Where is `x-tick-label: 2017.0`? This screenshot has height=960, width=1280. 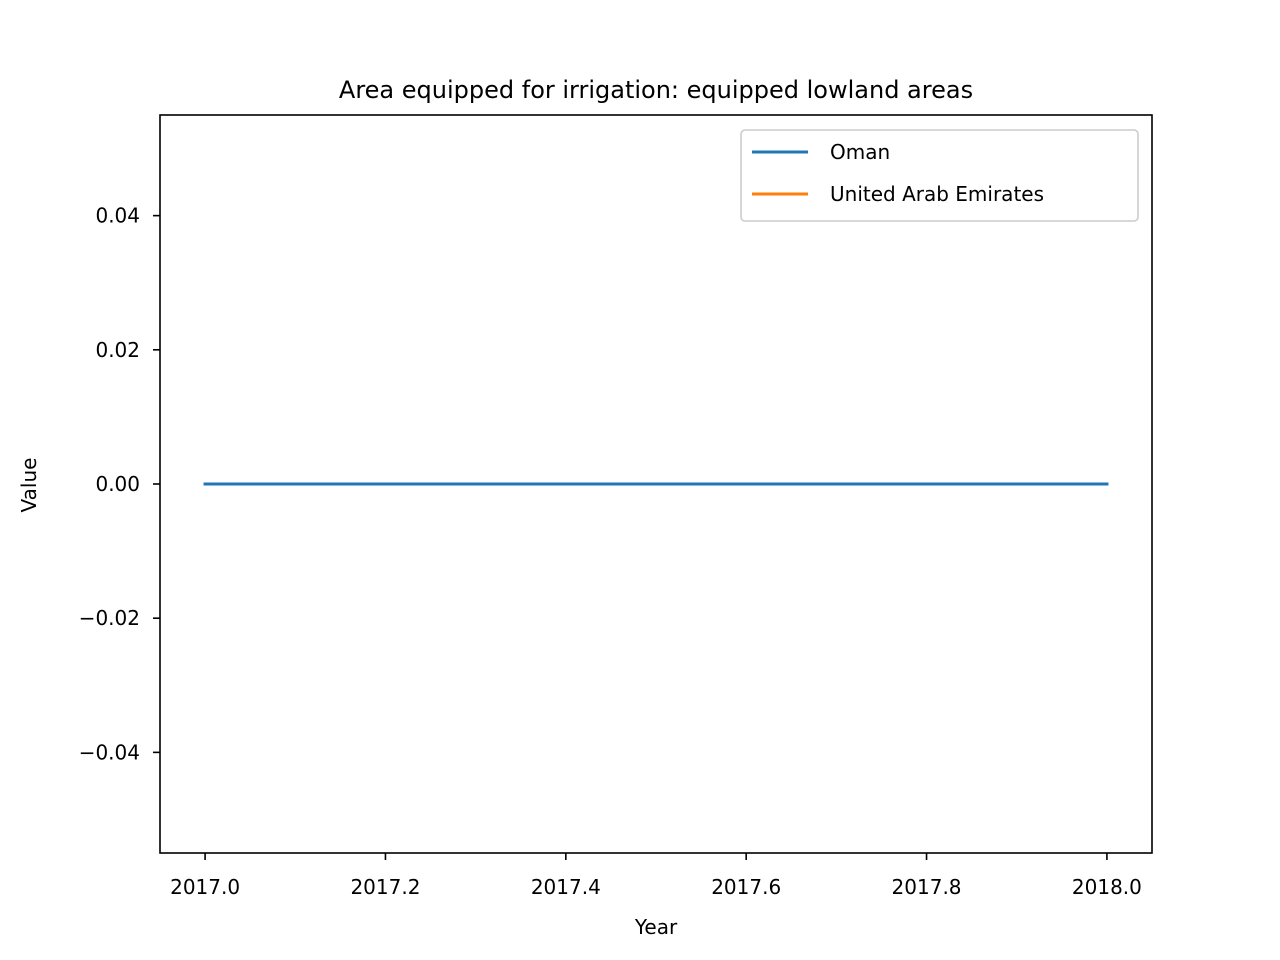
x-tick-label: 2017.0 is located at coordinates (205, 887).